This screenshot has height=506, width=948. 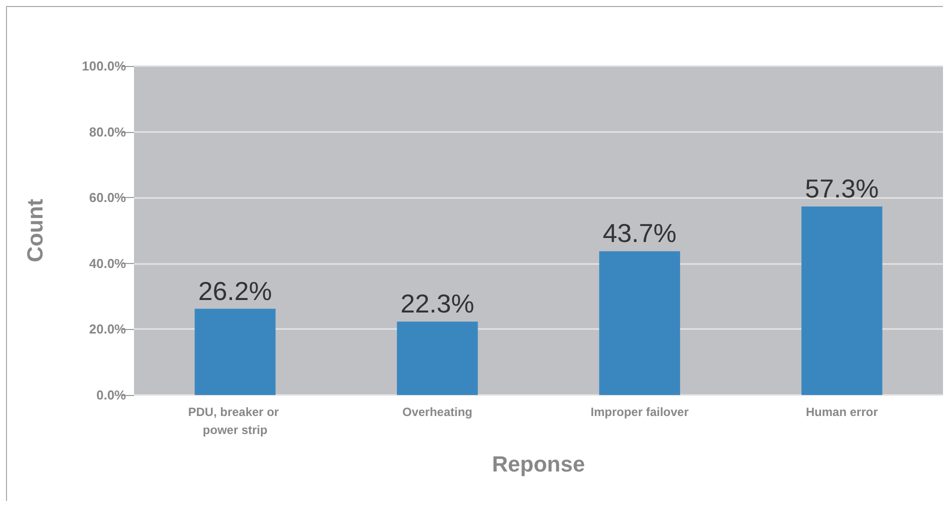 What do you see at coordinates (842, 412) in the screenshot?
I see `x-tick-label: Human error` at bounding box center [842, 412].